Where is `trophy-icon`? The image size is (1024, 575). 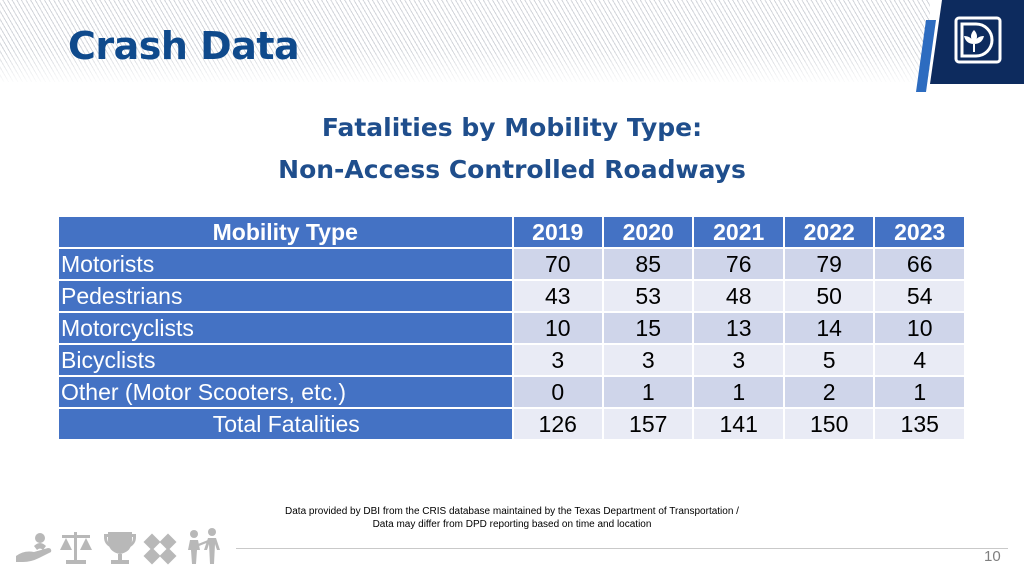
trophy-icon is located at coordinates (120, 548).